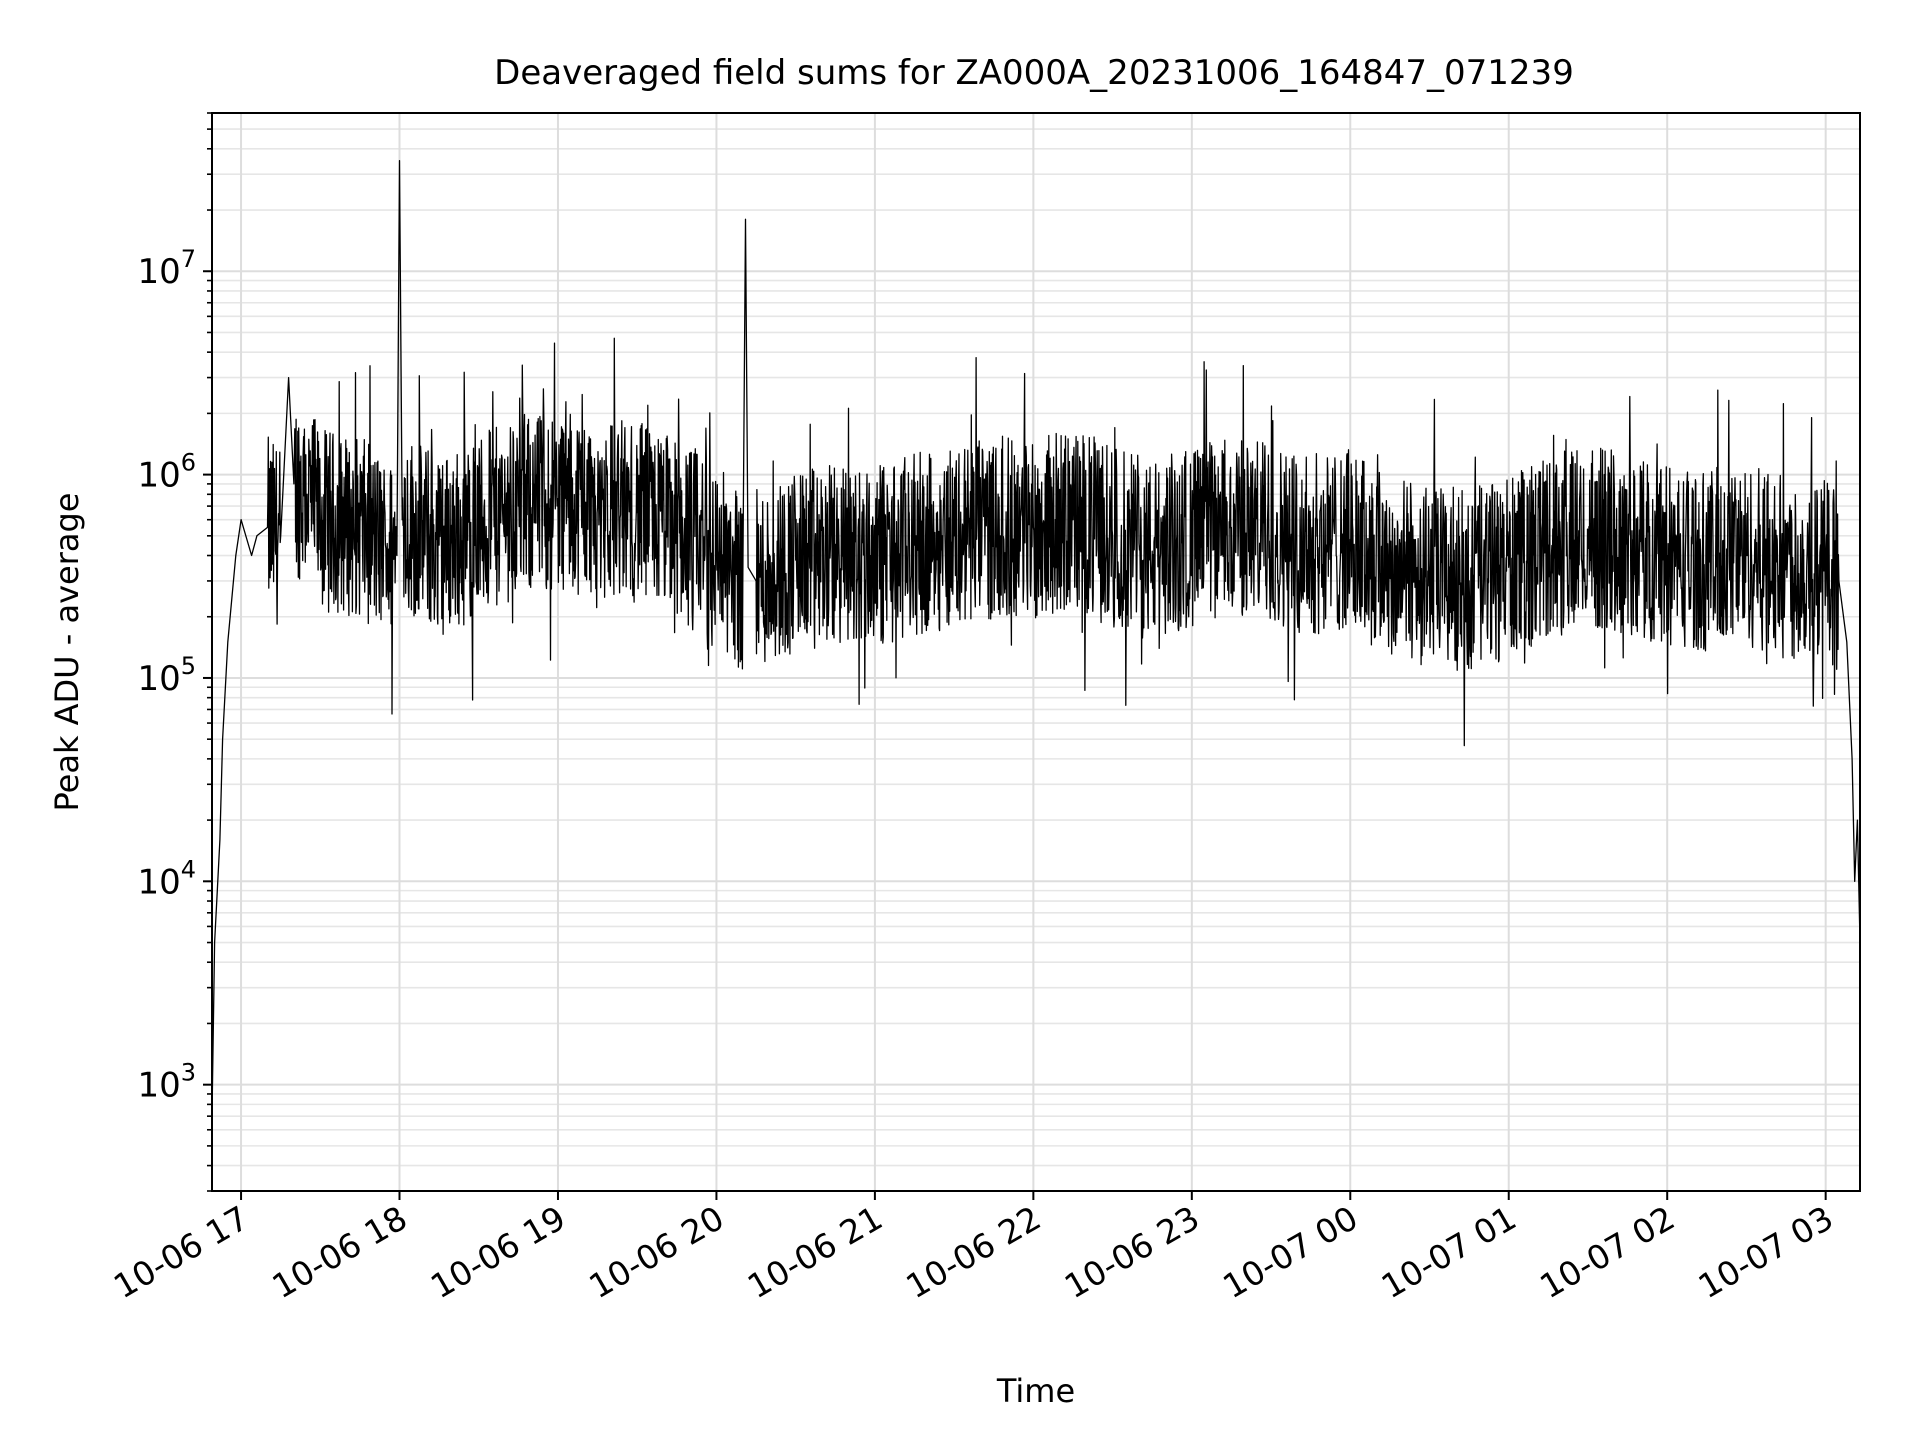 This screenshot has height=1440, width=1920. Describe the element at coordinates (181, 1252) in the screenshot. I see `x-tick-label: 10-06 17` at that location.